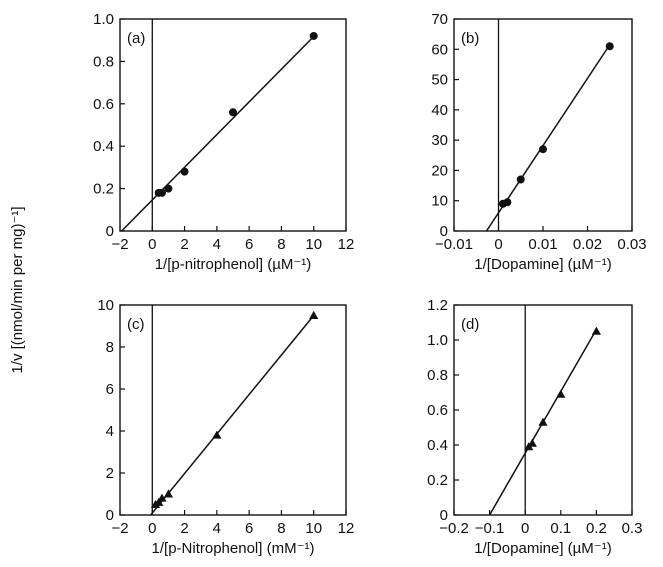 This screenshot has width=663, height=567. What do you see at coordinates (560, 528) in the screenshot?
I see `panel-d-x-tick-label: 0.1` at bounding box center [560, 528].